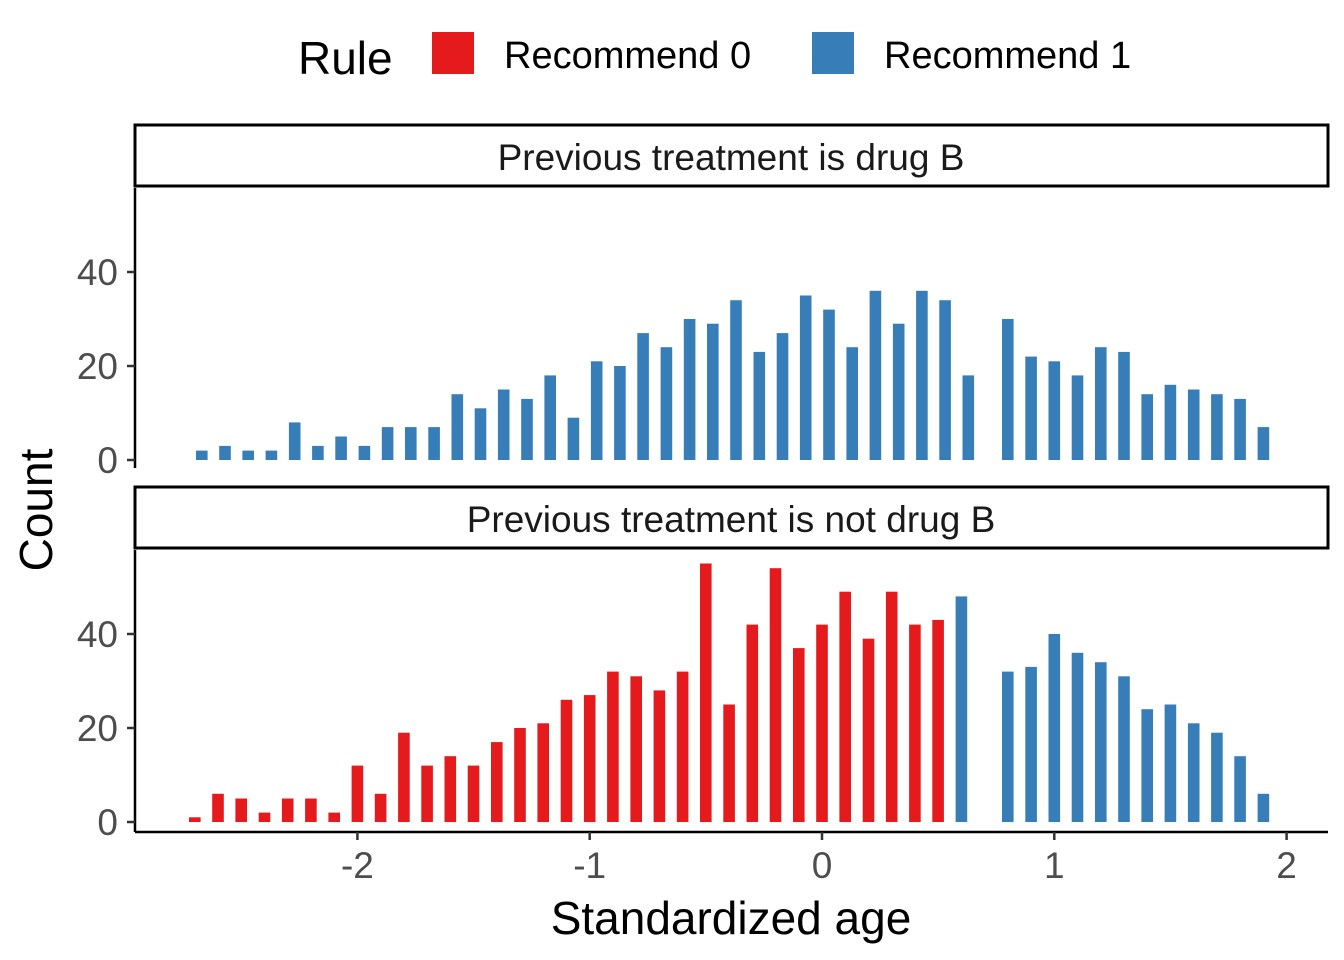 The width and height of the screenshot is (1344, 960). What do you see at coordinates (731, 918) in the screenshot?
I see `x-axis-title: Standardized age` at bounding box center [731, 918].